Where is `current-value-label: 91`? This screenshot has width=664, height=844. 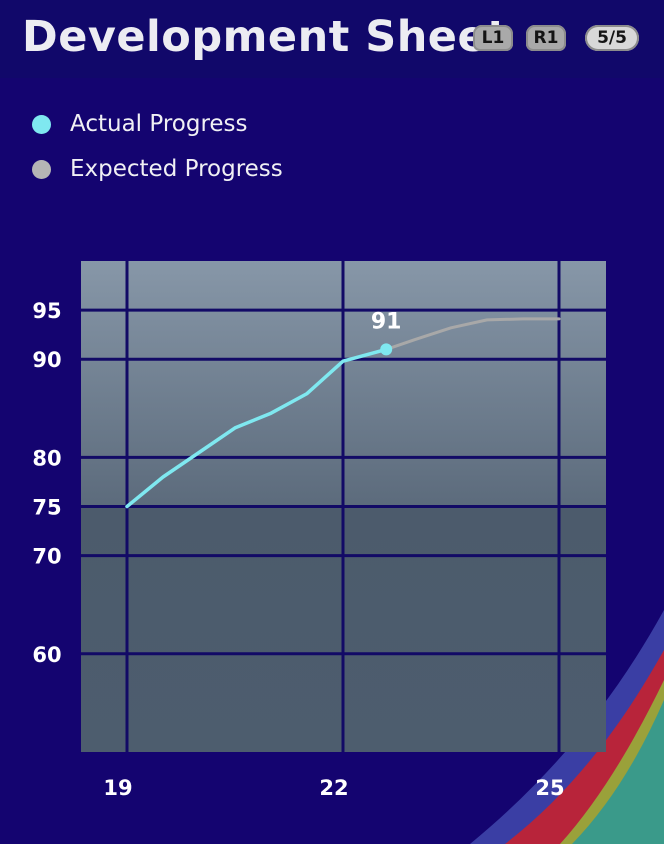
current-value-label: 91 is located at coordinates (386, 321).